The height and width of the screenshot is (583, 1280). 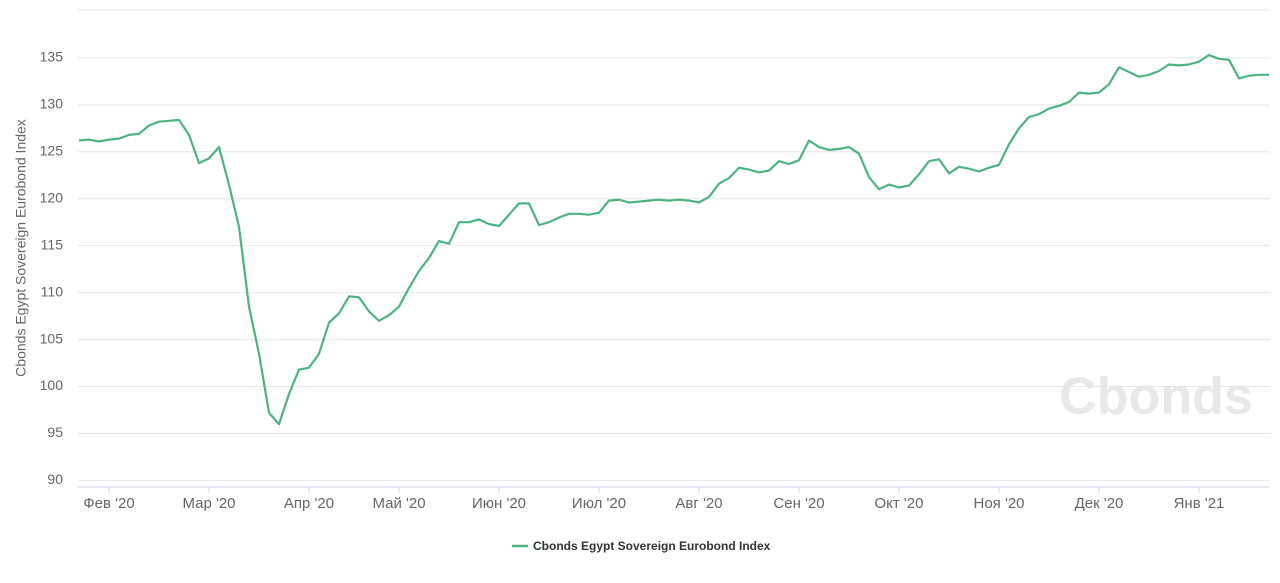 I want to click on y-tick-label: 105, so click(x=52, y=338).